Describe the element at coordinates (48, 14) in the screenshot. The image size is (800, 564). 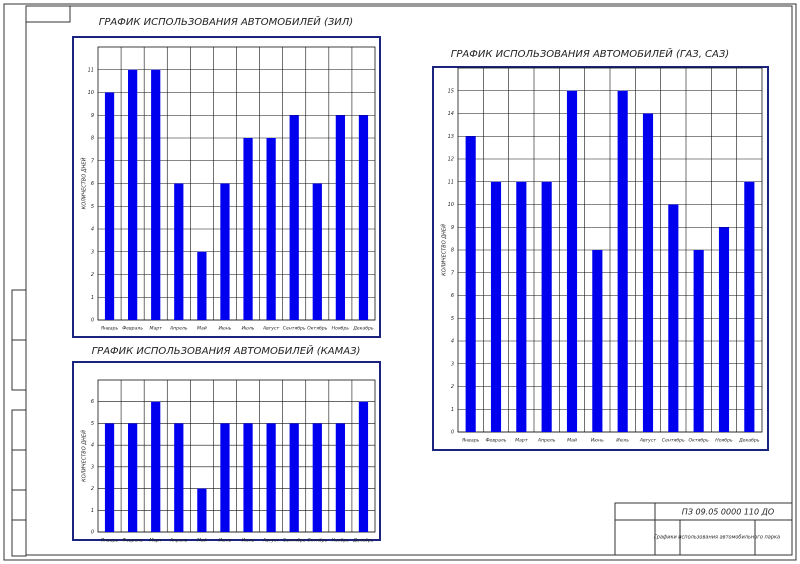
I see `corner-box` at that location.